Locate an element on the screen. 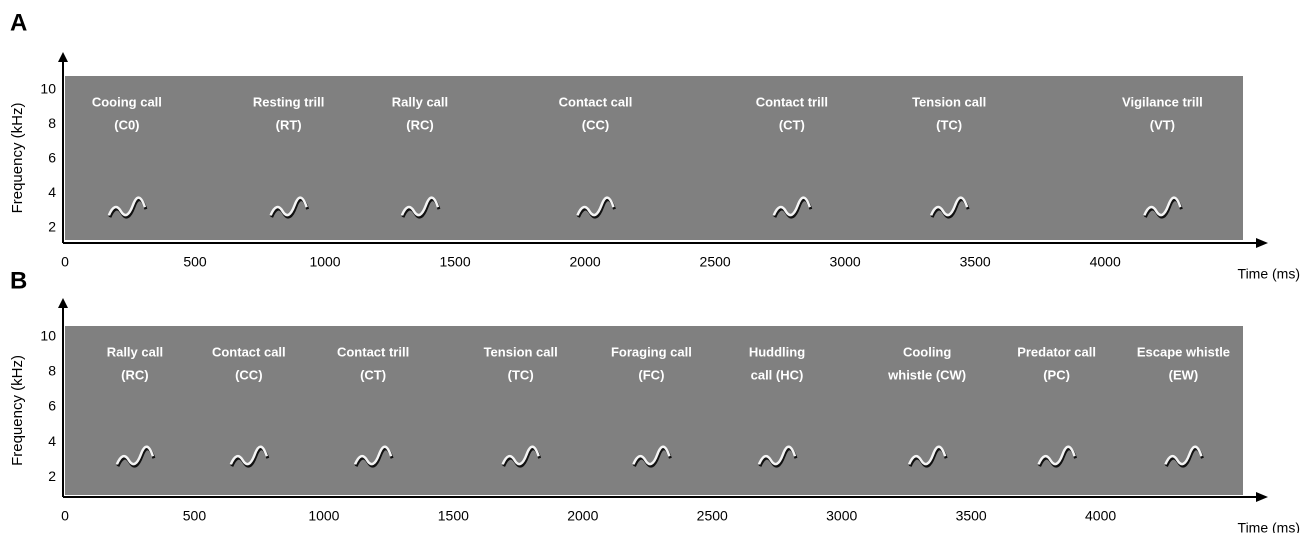  call-name: Escape whistle is located at coordinates (1183, 351).